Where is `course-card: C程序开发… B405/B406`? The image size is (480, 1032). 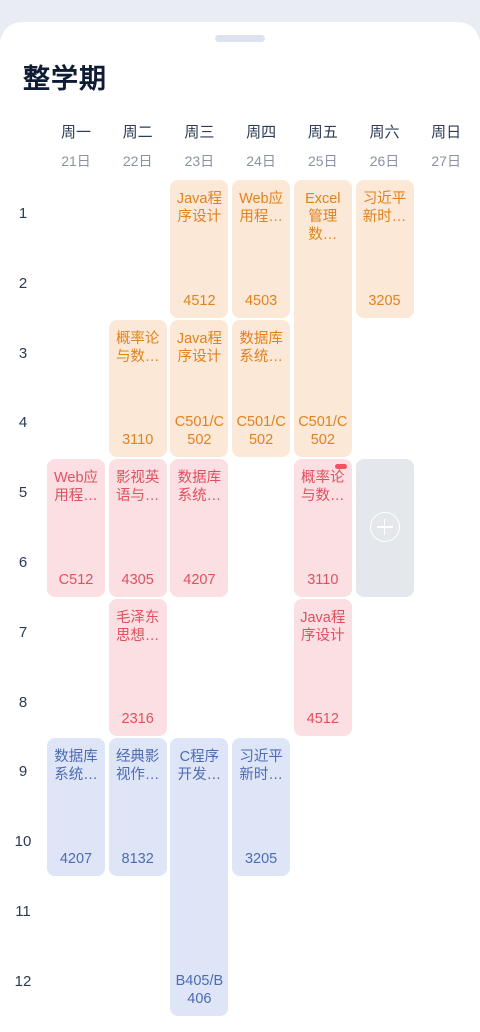
course-card: C程序开发… B405/B406 is located at coordinates (199, 877).